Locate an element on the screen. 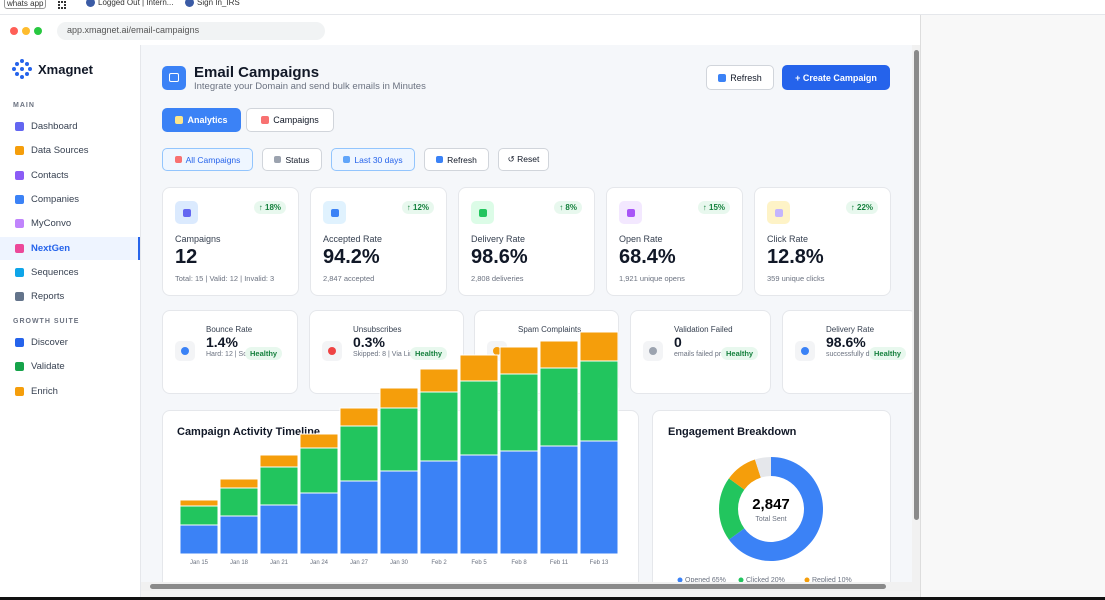 The height and width of the screenshot is (600, 1105). tab: Analytics is located at coordinates (201, 120).